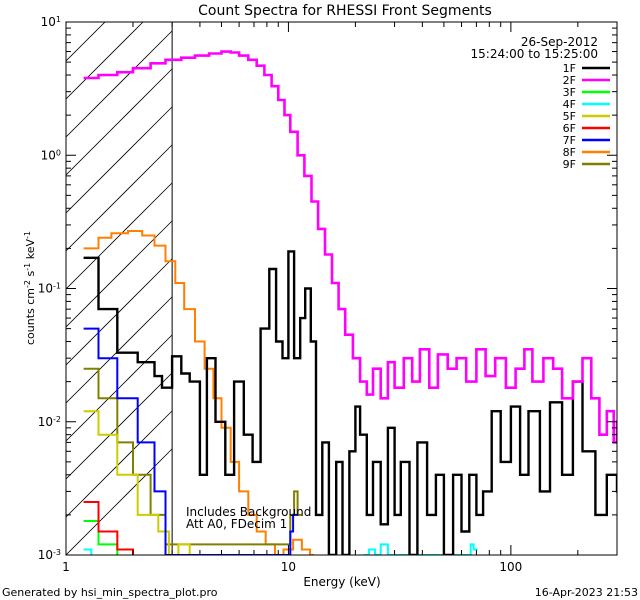  Describe the element at coordinates (559, 42) in the screenshot. I see `date-label: 26-Sep-2012` at that location.